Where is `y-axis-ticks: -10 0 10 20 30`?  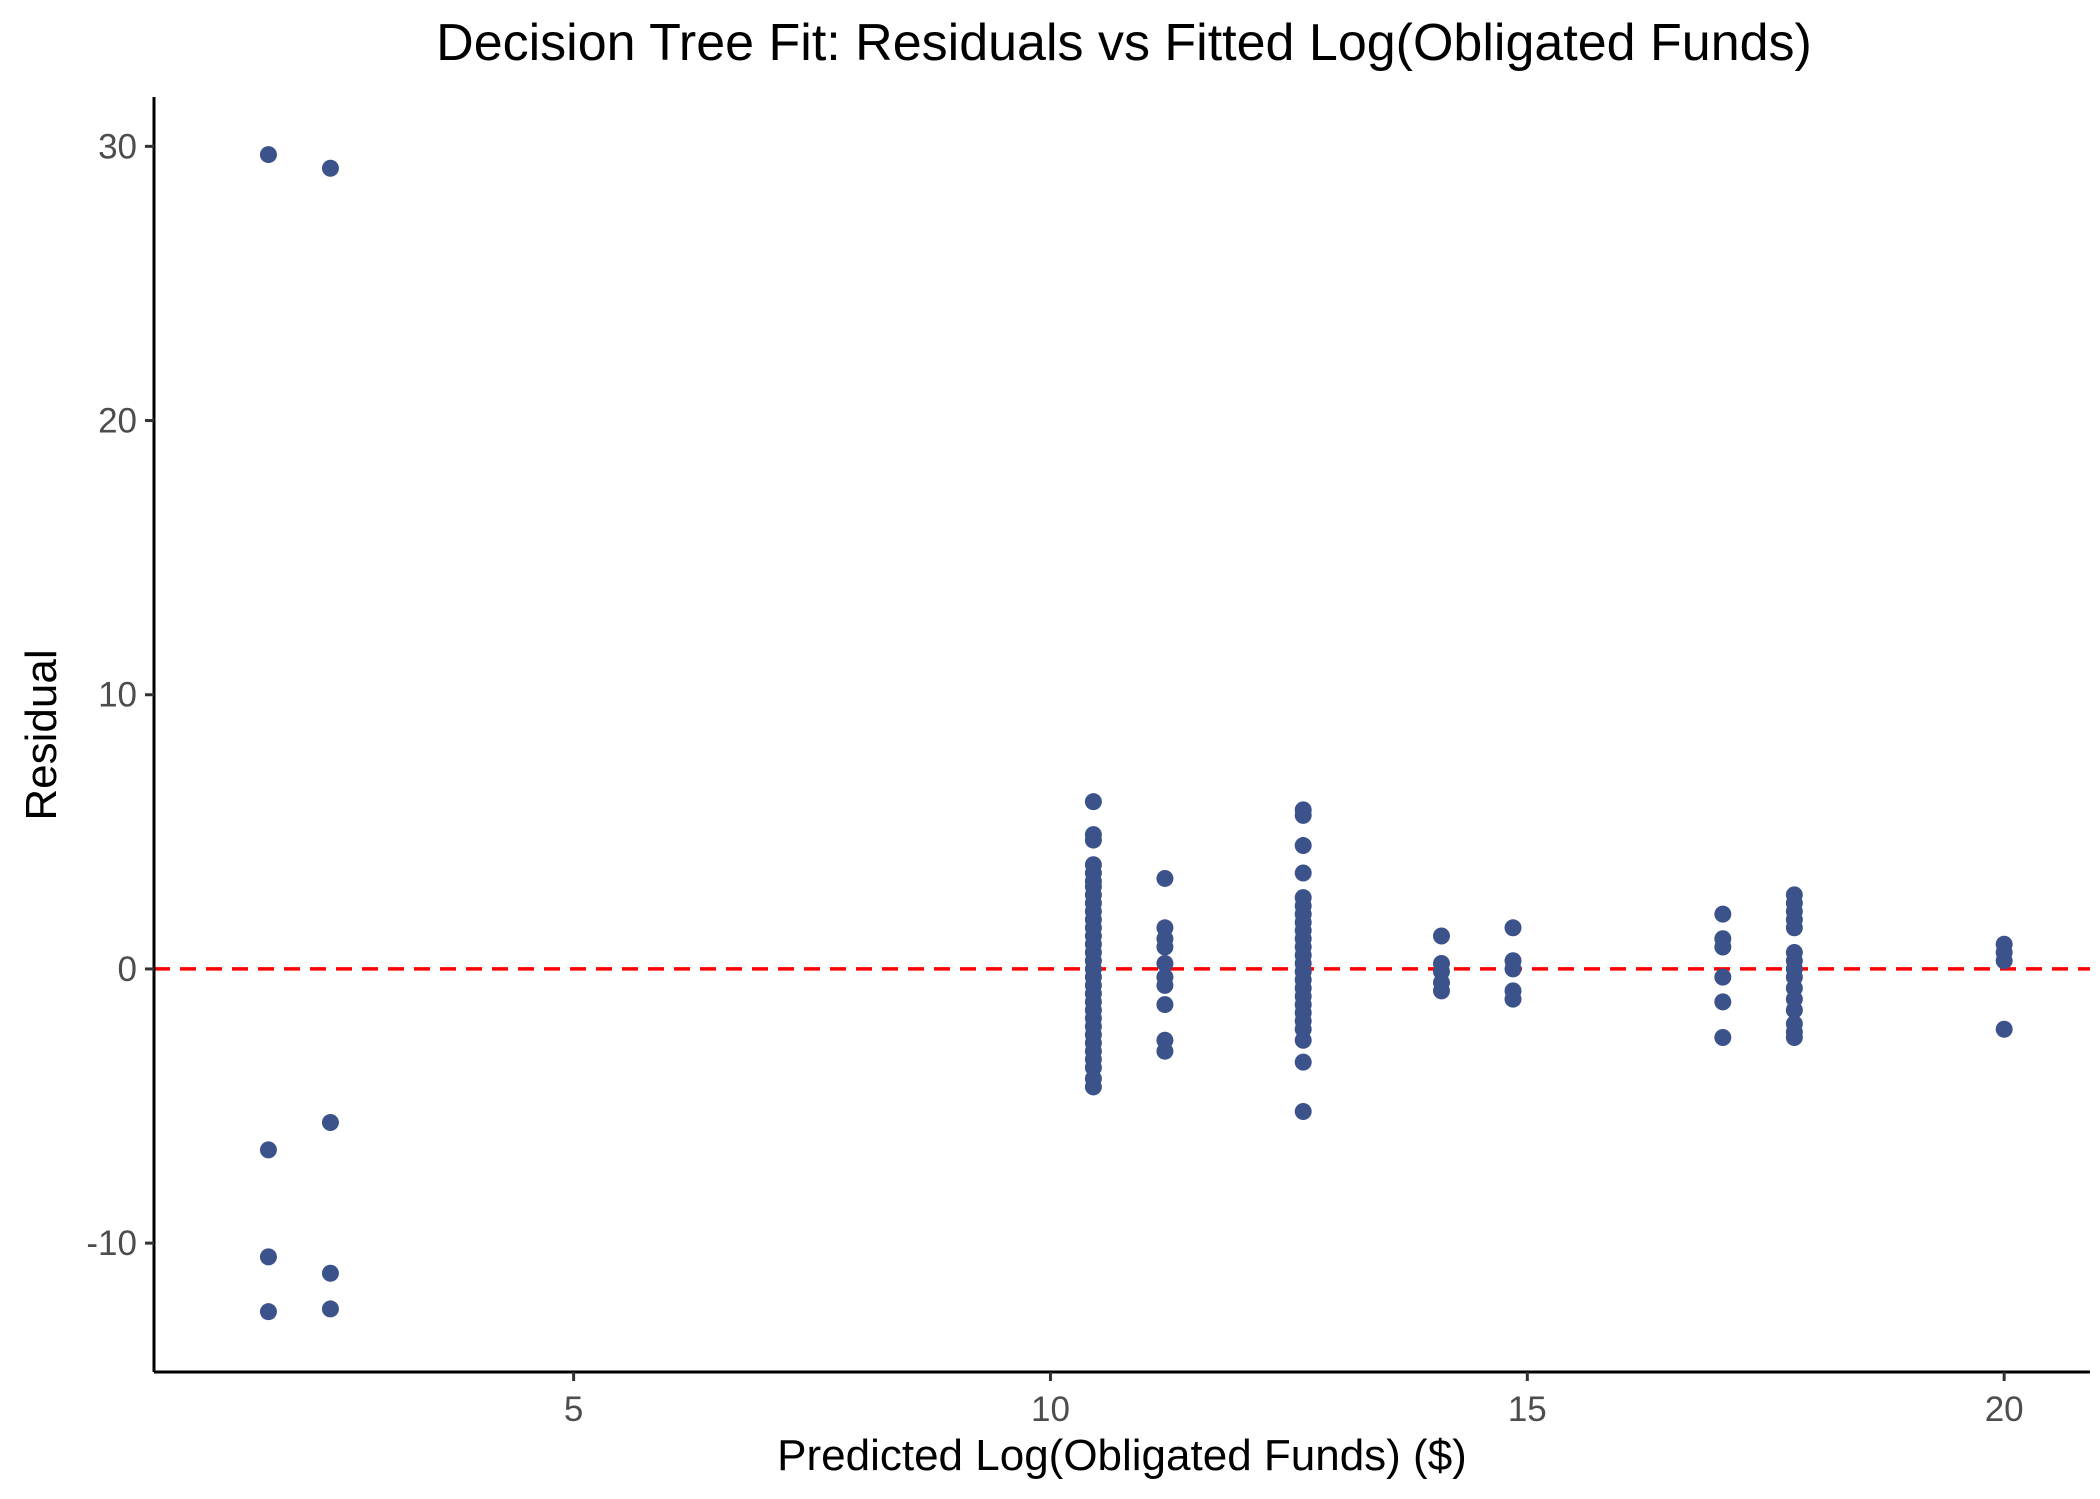
y-axis-ticks: -10 0 10 20 30 is located at coordinates (120, 695).